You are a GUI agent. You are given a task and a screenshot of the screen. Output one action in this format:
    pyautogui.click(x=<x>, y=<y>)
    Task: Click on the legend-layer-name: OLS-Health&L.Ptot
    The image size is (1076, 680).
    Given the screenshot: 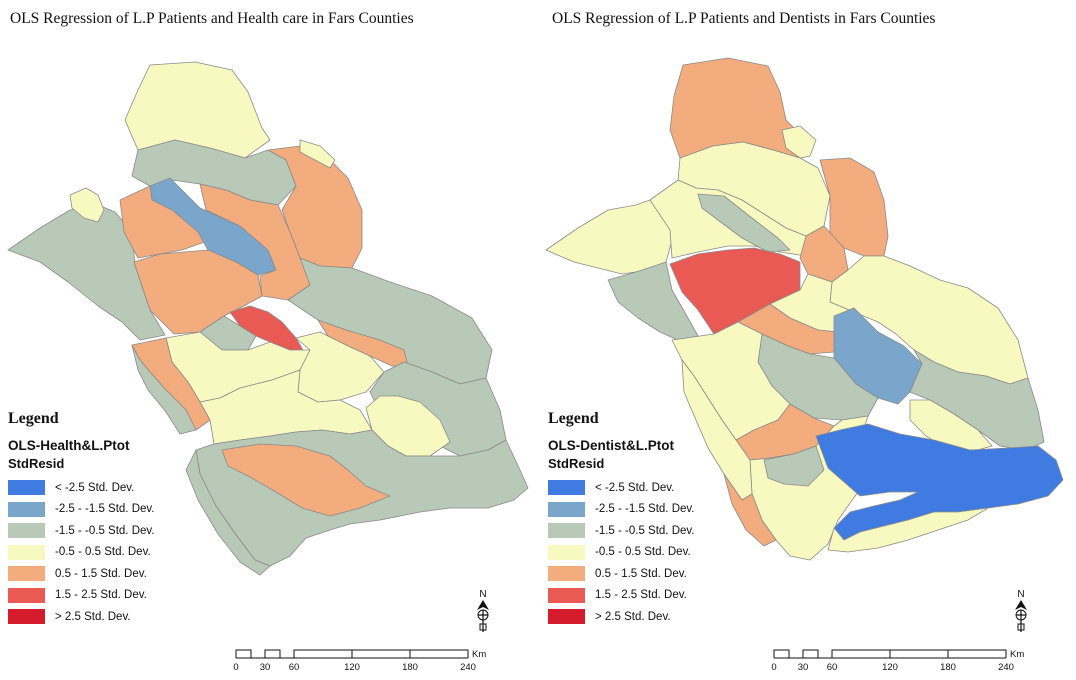 What is the action you would take?
    pyautogui.click(x=69, y=445)
    